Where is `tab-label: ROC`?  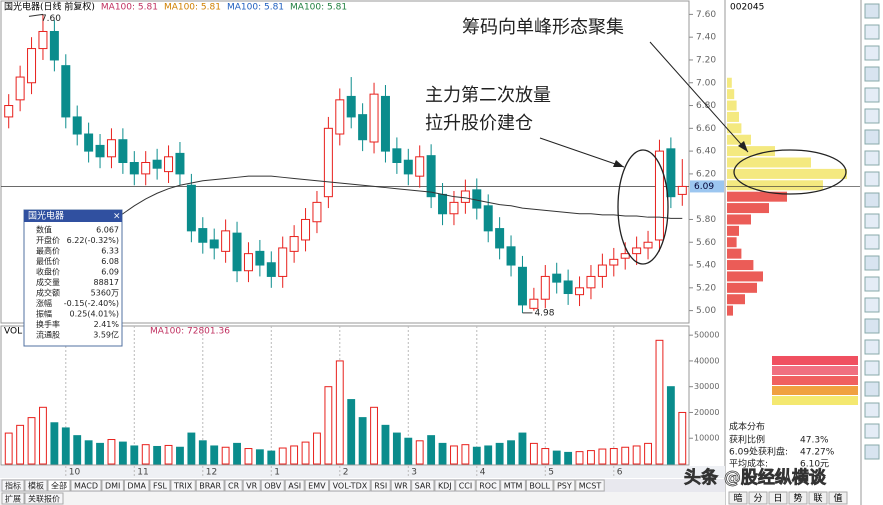 tab-label: ROC is located at coordinates (488, 486).